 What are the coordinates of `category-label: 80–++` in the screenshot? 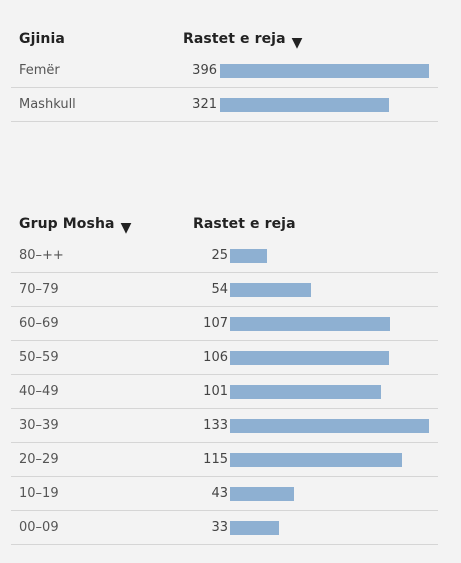 It's located at (41, 255).